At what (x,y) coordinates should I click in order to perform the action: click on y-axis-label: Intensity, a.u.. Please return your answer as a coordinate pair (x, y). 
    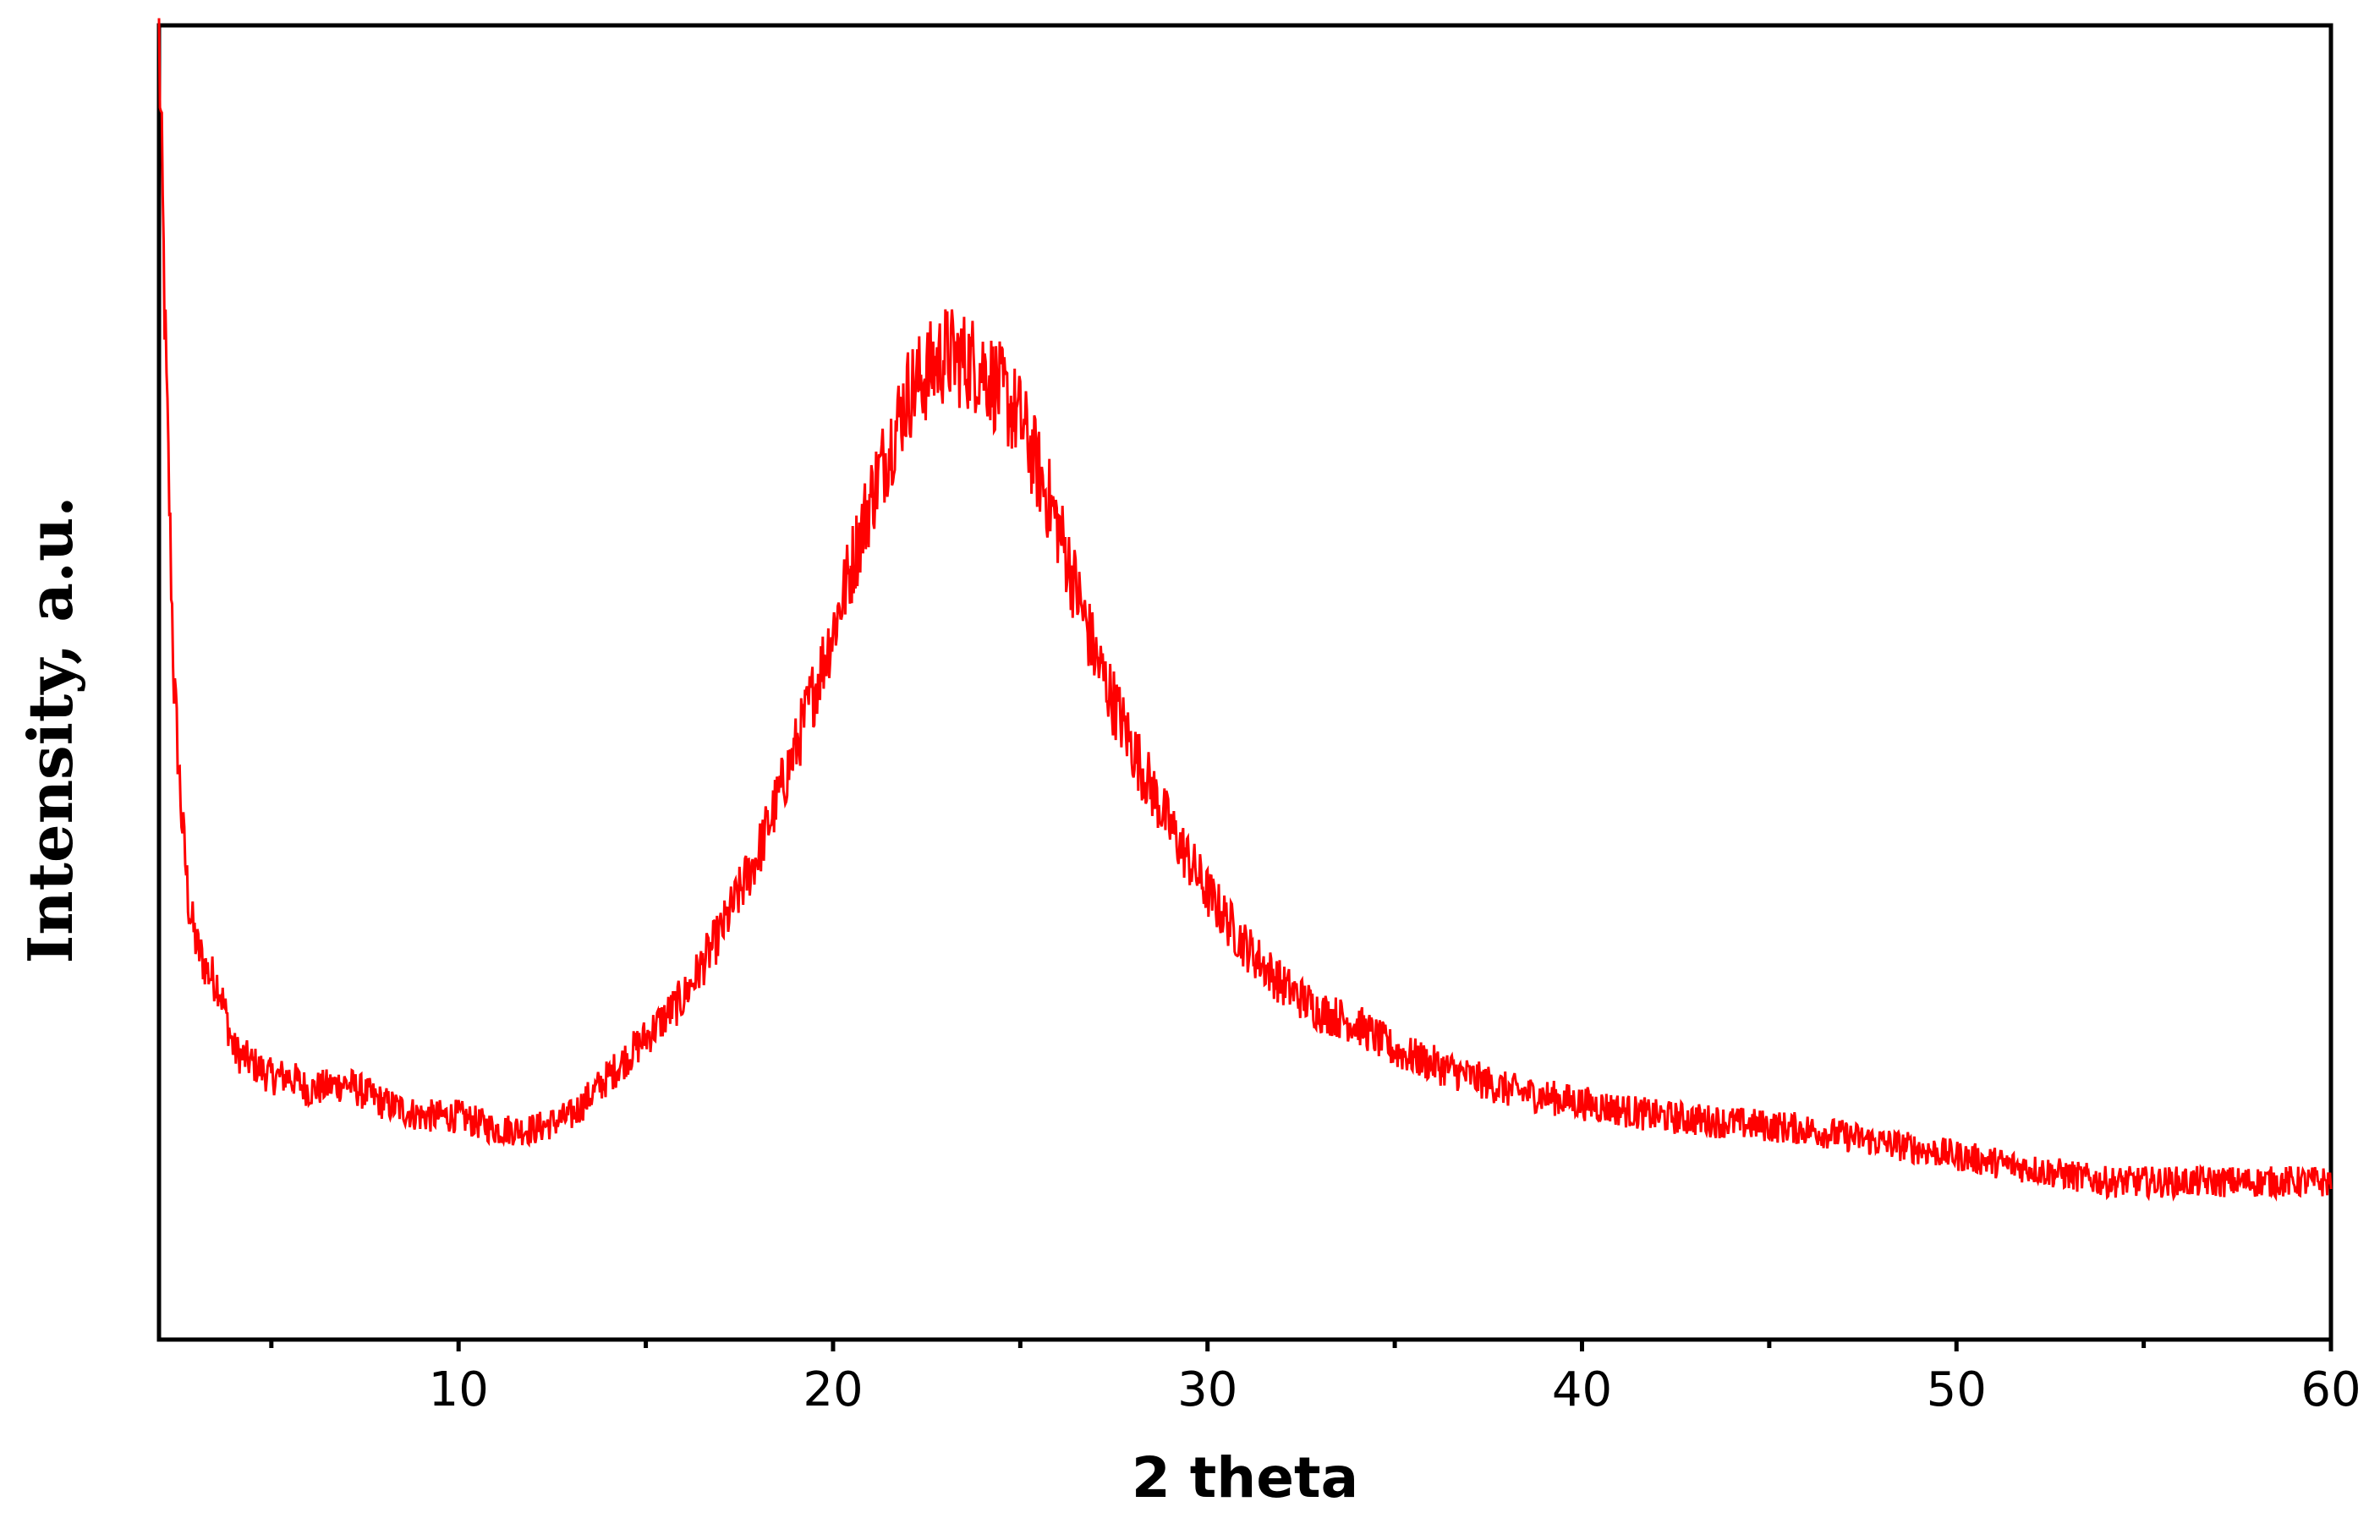
    Looking at the image, I should click on (50, 730).